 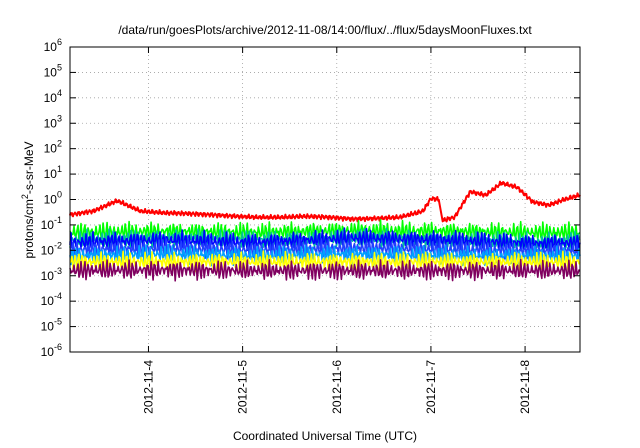 I want to click on y-tick-label: 10⁰, so click(x=53, y=198).